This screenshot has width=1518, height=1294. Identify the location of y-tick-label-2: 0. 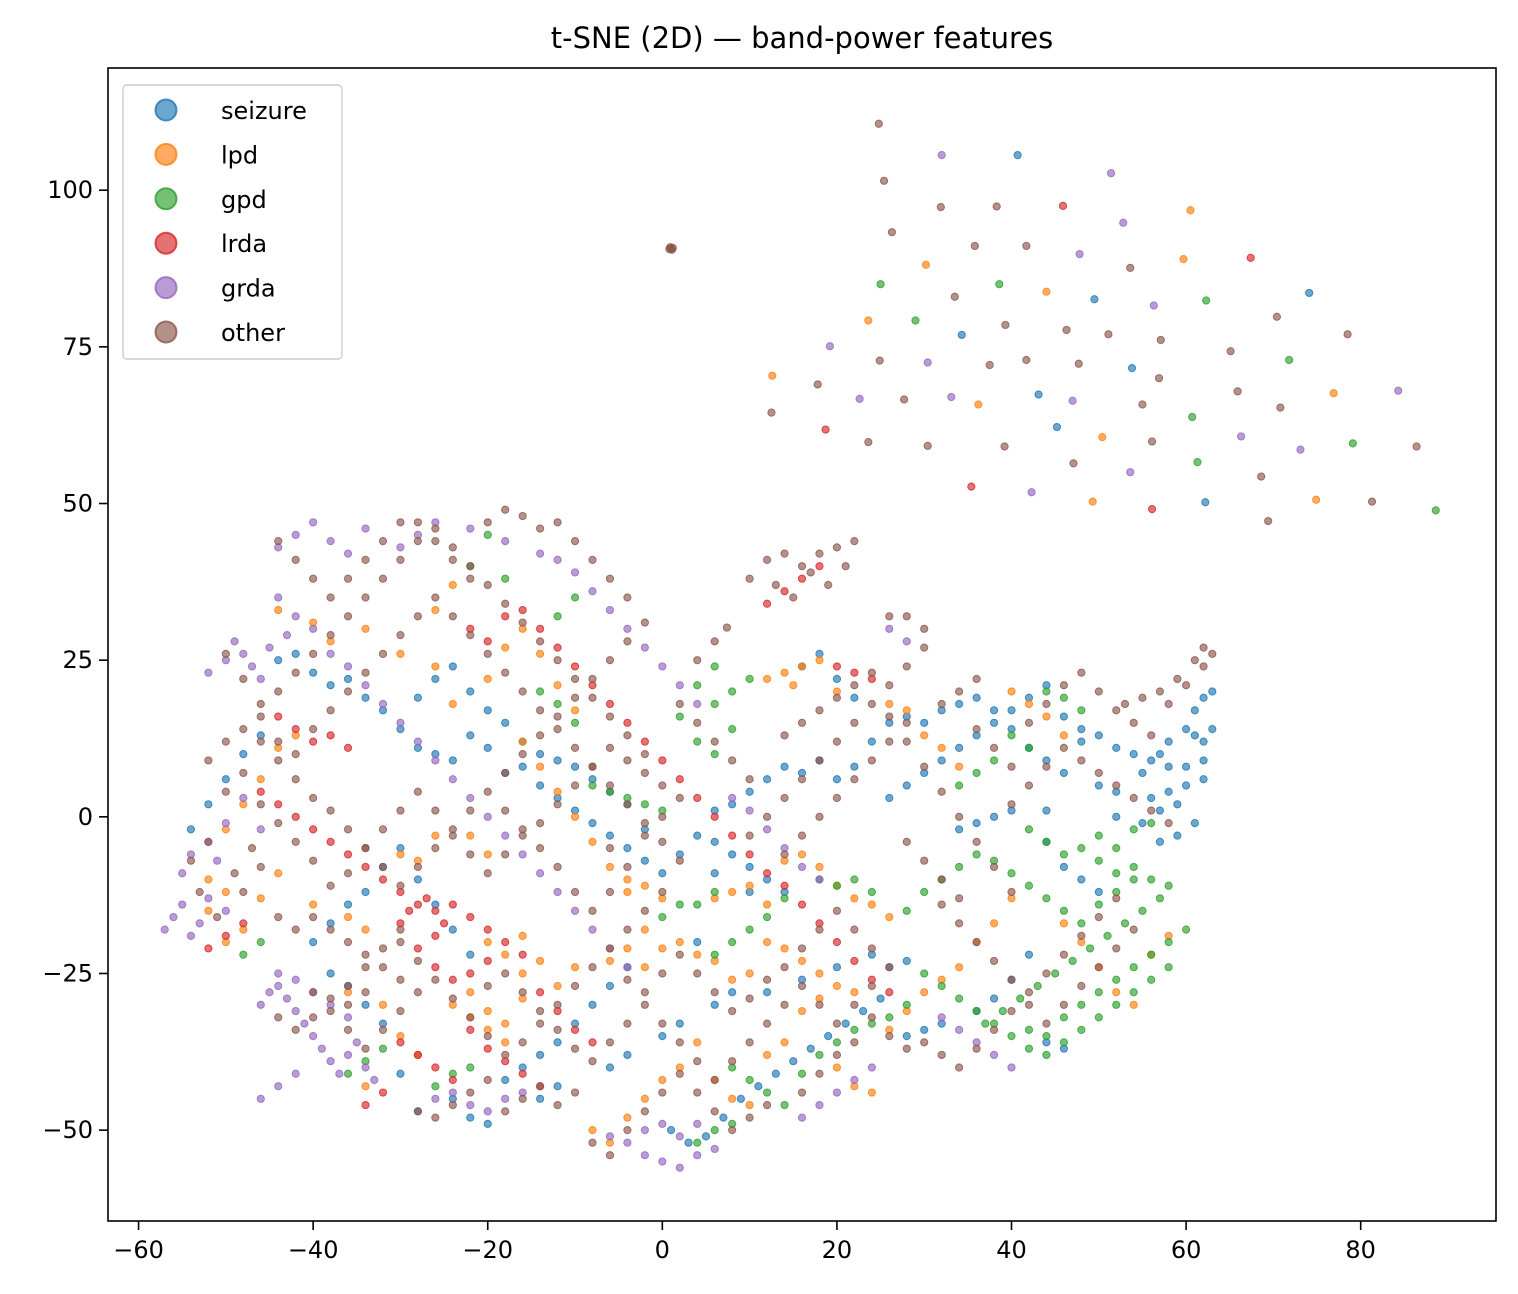
(85, 817).